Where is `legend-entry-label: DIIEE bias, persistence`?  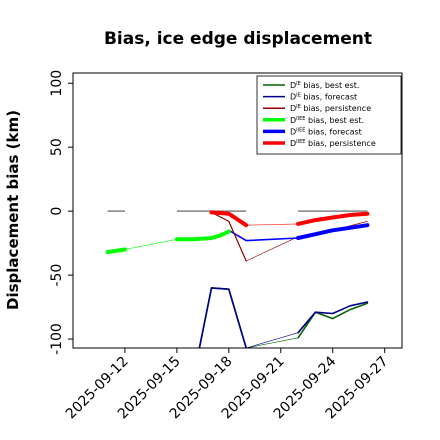
legend-entry-label: DIIEE bias, persistence is located at coordinates (333, 143).